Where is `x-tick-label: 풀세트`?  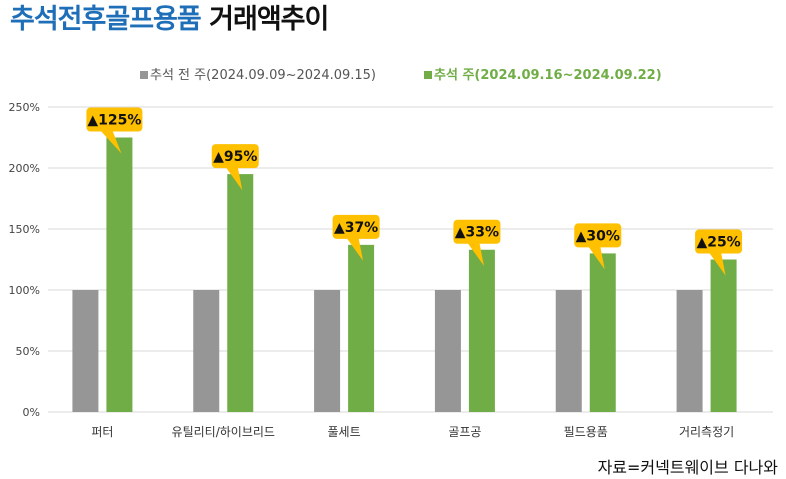
x-tick-label: 풀세트 is located at coordinates (344, 432).